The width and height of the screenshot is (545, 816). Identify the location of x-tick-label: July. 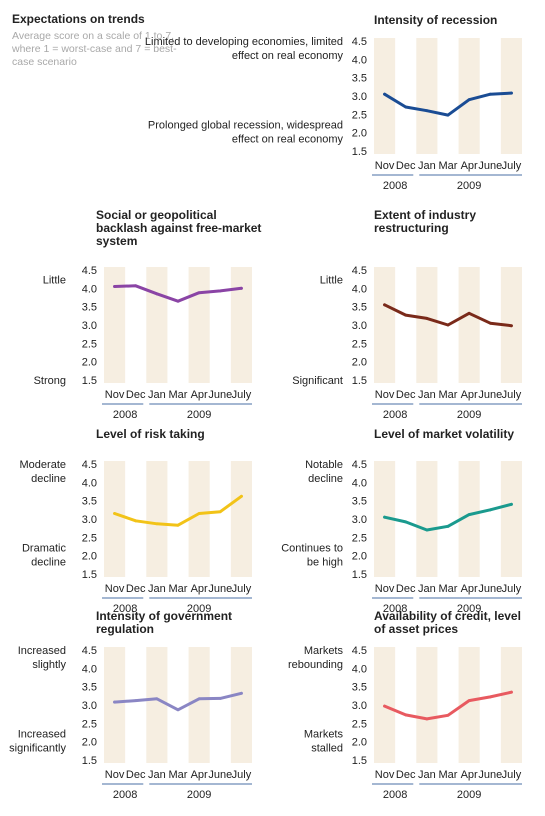
(512, 775).